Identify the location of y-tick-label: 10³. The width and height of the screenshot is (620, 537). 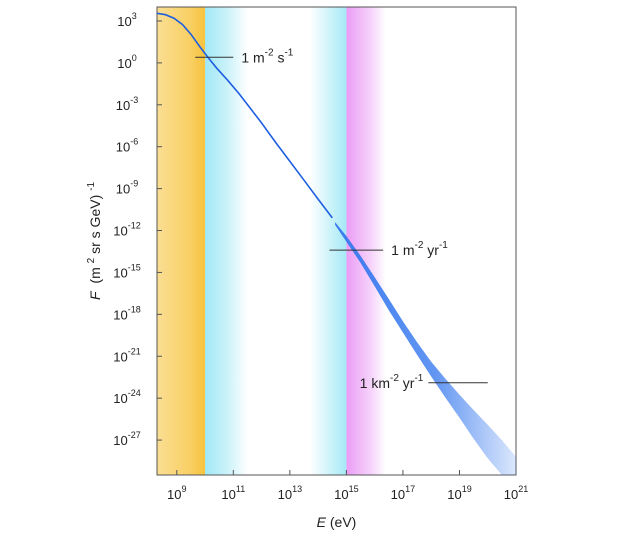
(126, 20).